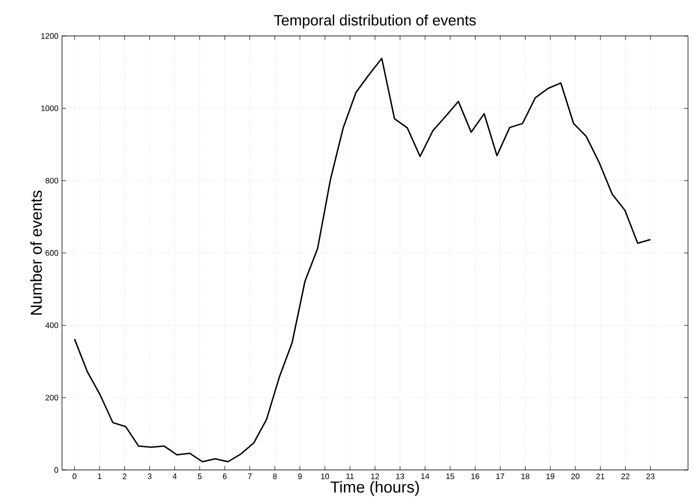  I want to click on x-axis-title: Time (hours), so click(374, 488).